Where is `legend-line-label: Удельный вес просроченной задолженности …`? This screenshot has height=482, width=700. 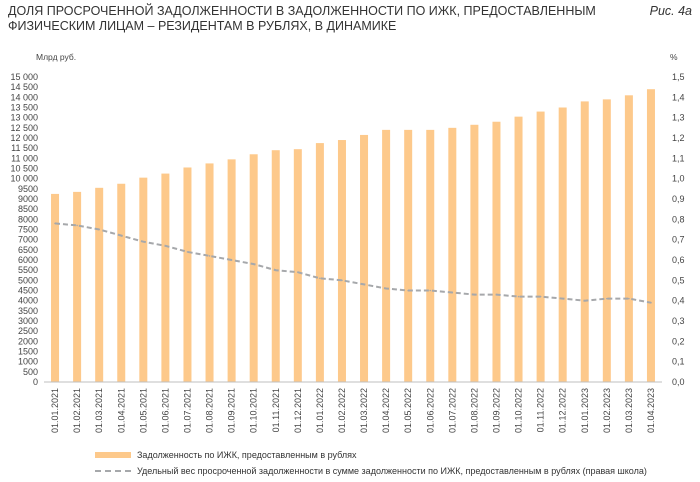
legend-line-label: Удельный вес просроченной задолженности … is located at coordinates (392, 471).